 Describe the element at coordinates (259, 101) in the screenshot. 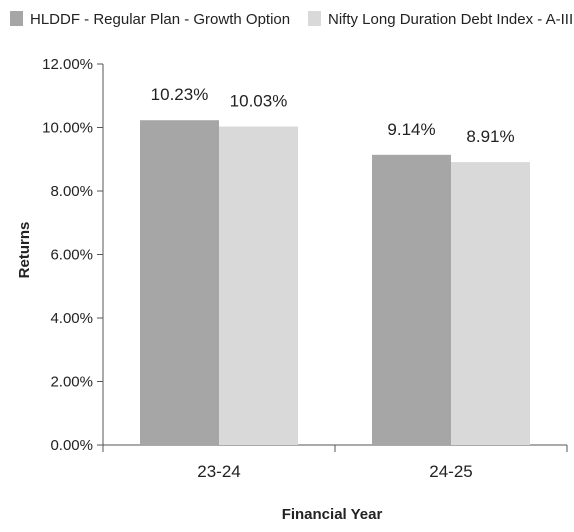

I see `data-label: 10.03%` at that location.